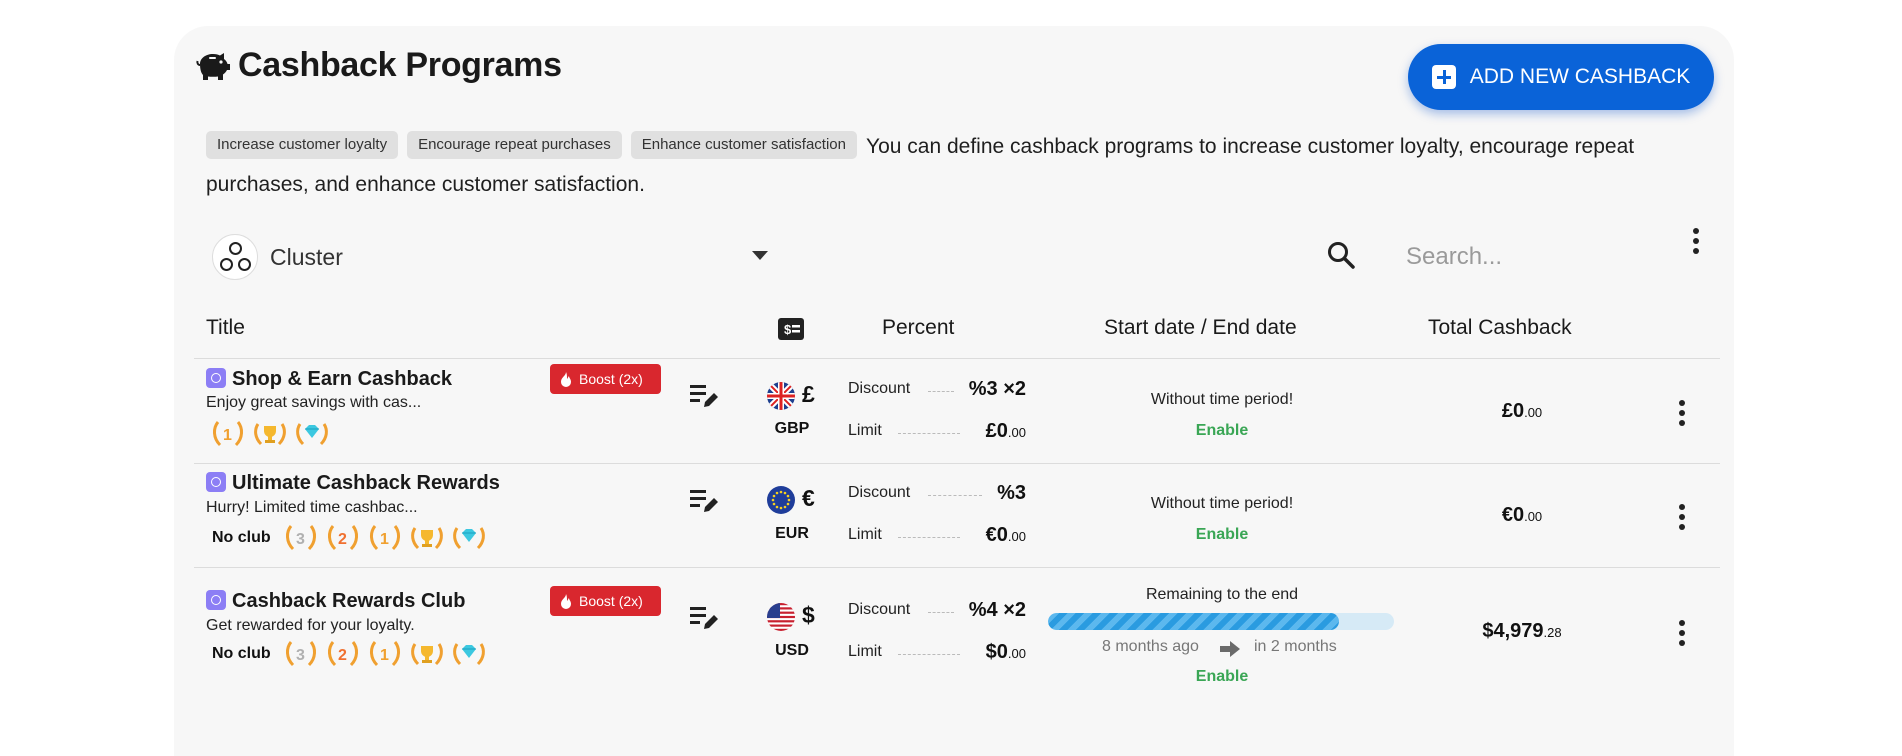 This screenshot has height=756, width=1902. I want to click on add-new-cashback-label: ADD NEW CASHBACK, so click(1580, 76).